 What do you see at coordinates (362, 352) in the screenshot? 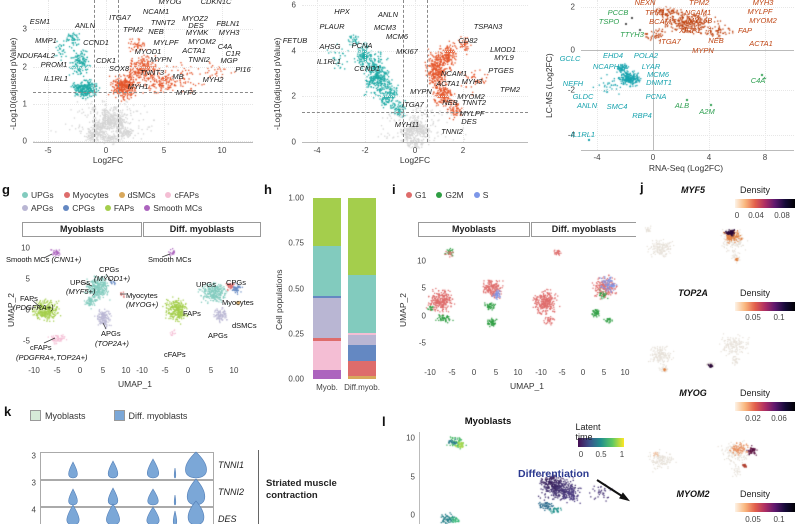
I see `bar-segment-cpgs` at bounding box center [362, 352].